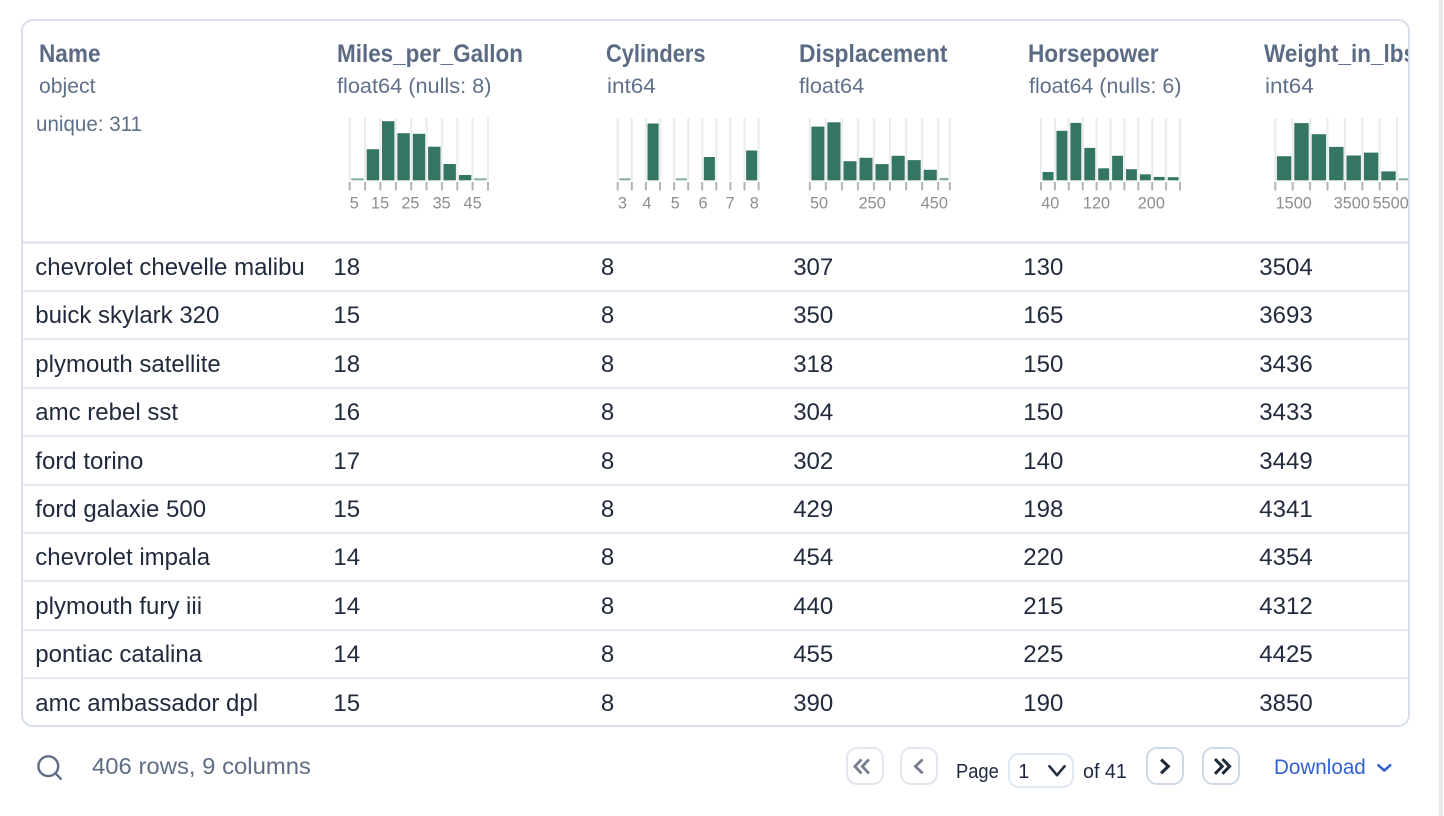  Describe the element at coordinates (410, 203) in the screenshot. I see `svg-text: 25` at that location.